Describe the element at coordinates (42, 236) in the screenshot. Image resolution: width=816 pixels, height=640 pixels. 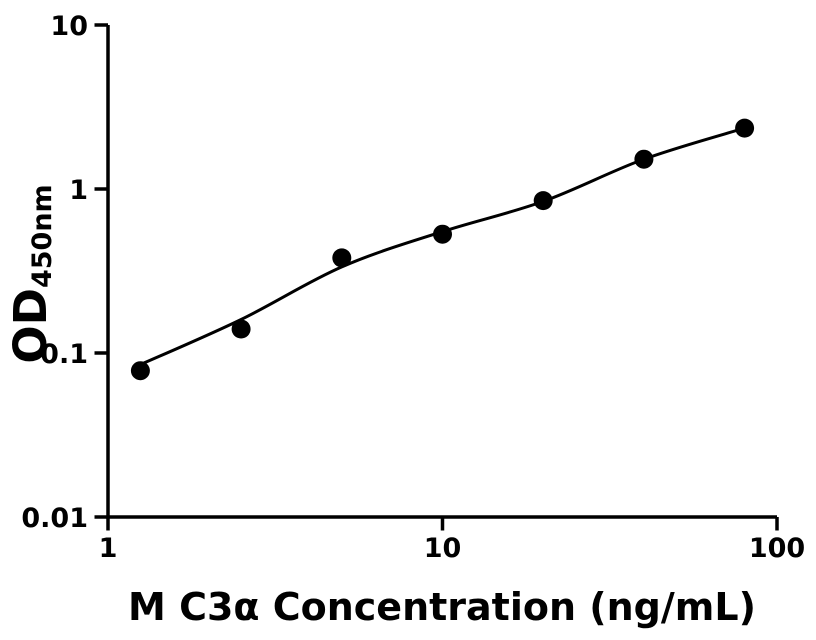
I see `y-axis-title-subscript: 450nm` at that location.